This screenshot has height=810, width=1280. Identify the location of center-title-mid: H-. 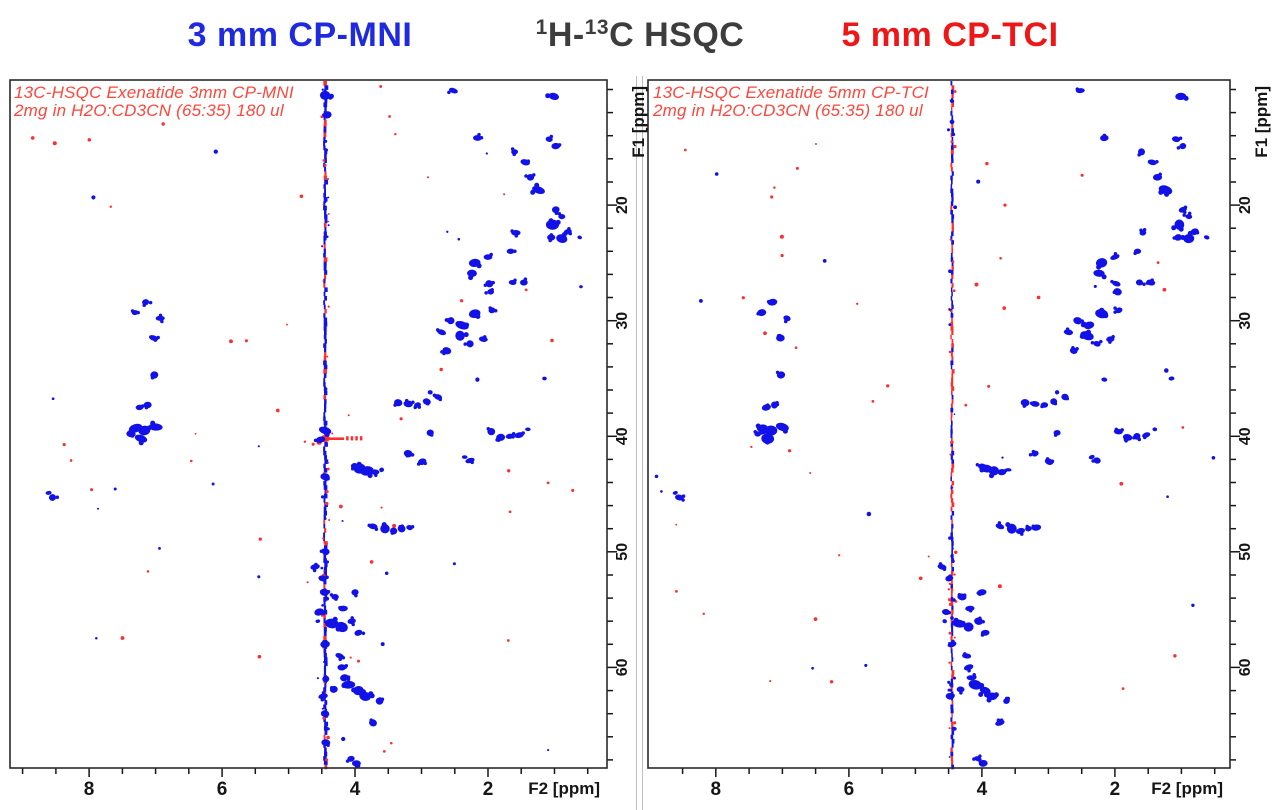
(566, 35).